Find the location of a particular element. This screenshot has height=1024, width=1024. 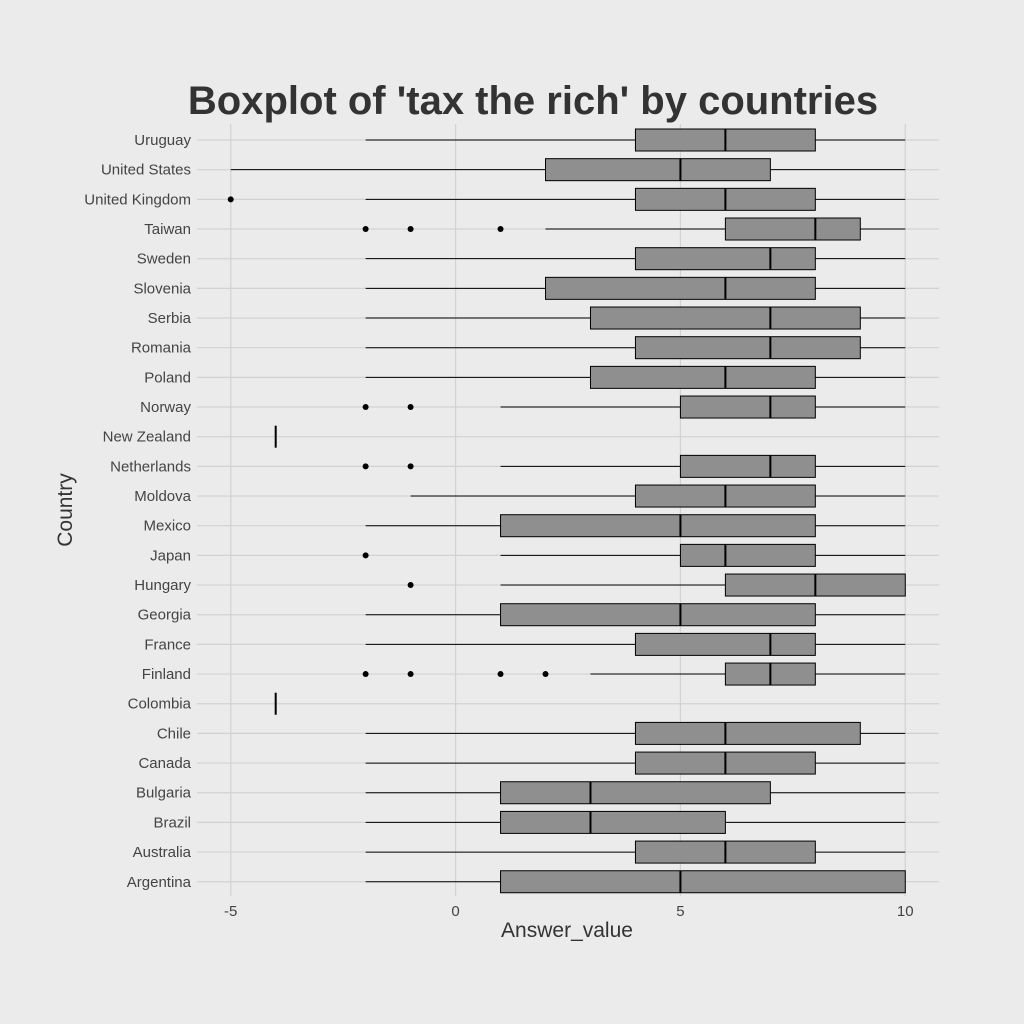

box-romania is located at coordinates (635, 348).